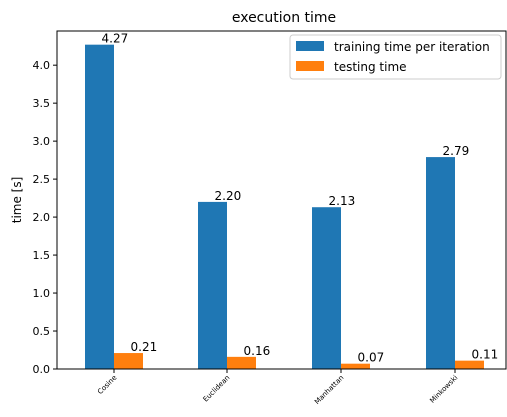 The image size is (507, 417). What do you see at coordinates (469, 364) in the screenshot?
I see `bar-testing-minkowski` at bounding box center [469, 364].